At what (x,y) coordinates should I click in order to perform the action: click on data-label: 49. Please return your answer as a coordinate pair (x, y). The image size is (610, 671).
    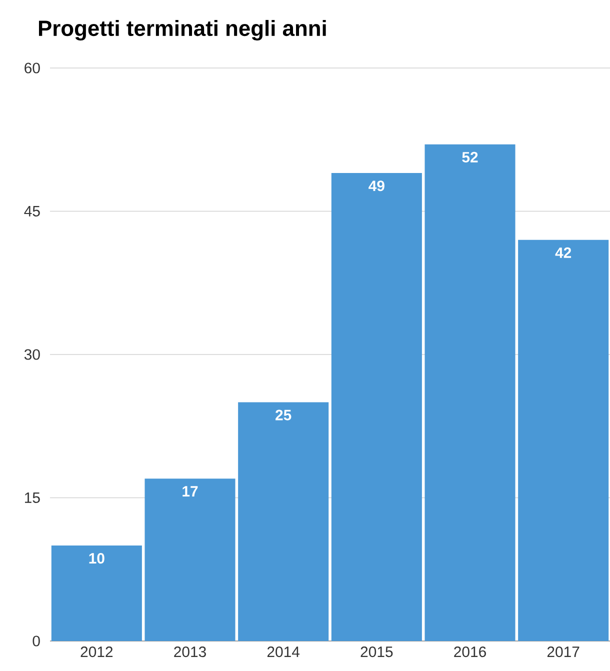
    Looking at the image, I should click on (376, 186).